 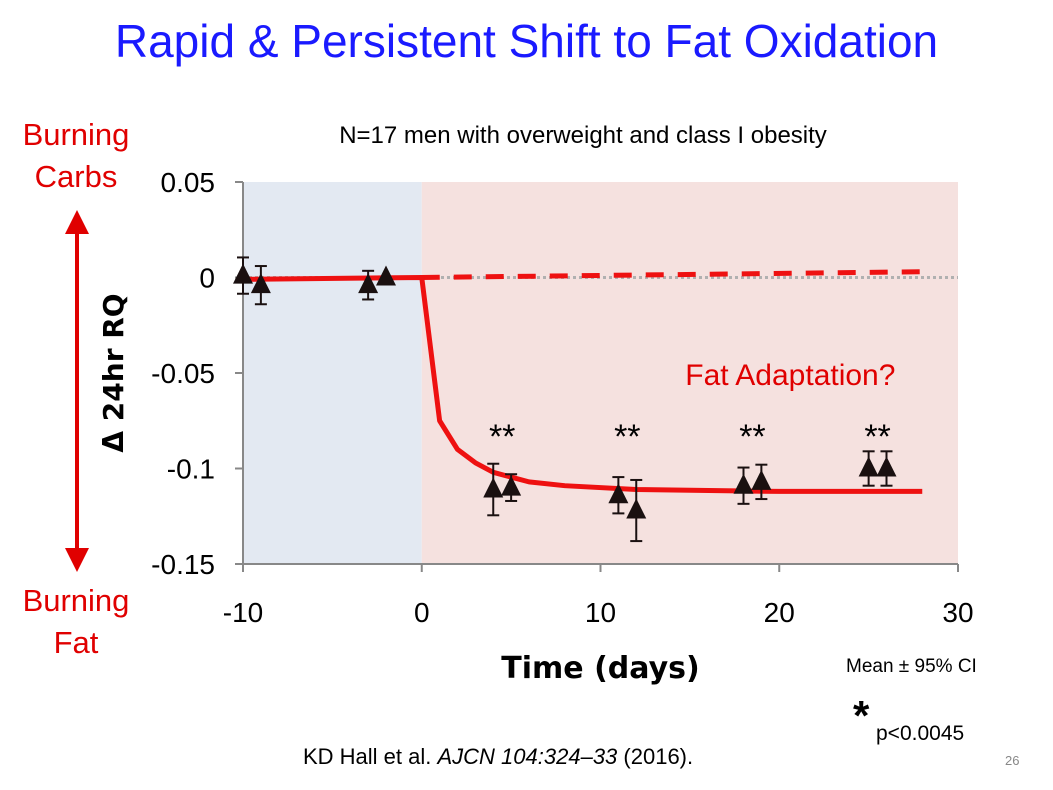 I want to click on x-tick-label: 10, so click(x=600, y=612).